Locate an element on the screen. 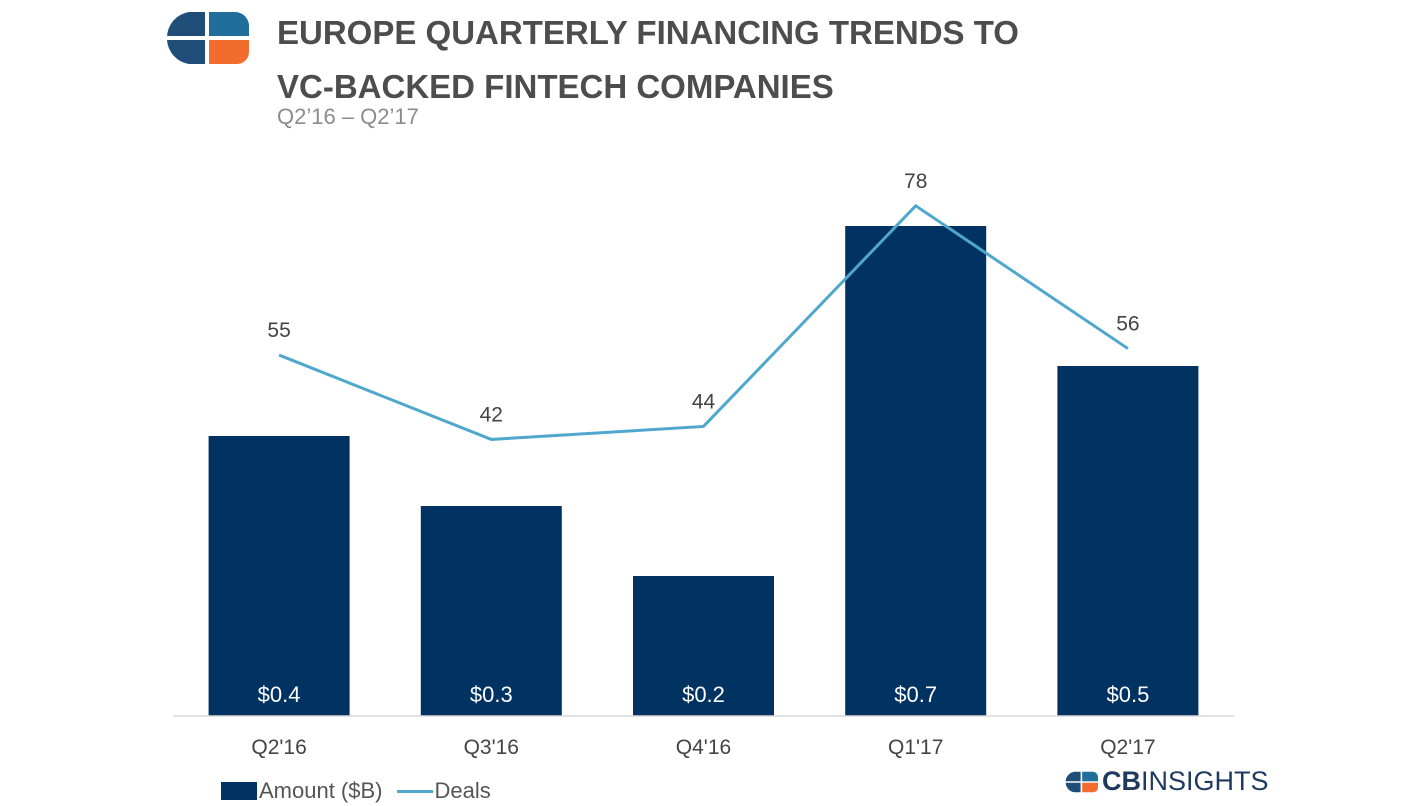  brand-wordmark: CBINSIGHTS is located at coordinates (1185, 781).